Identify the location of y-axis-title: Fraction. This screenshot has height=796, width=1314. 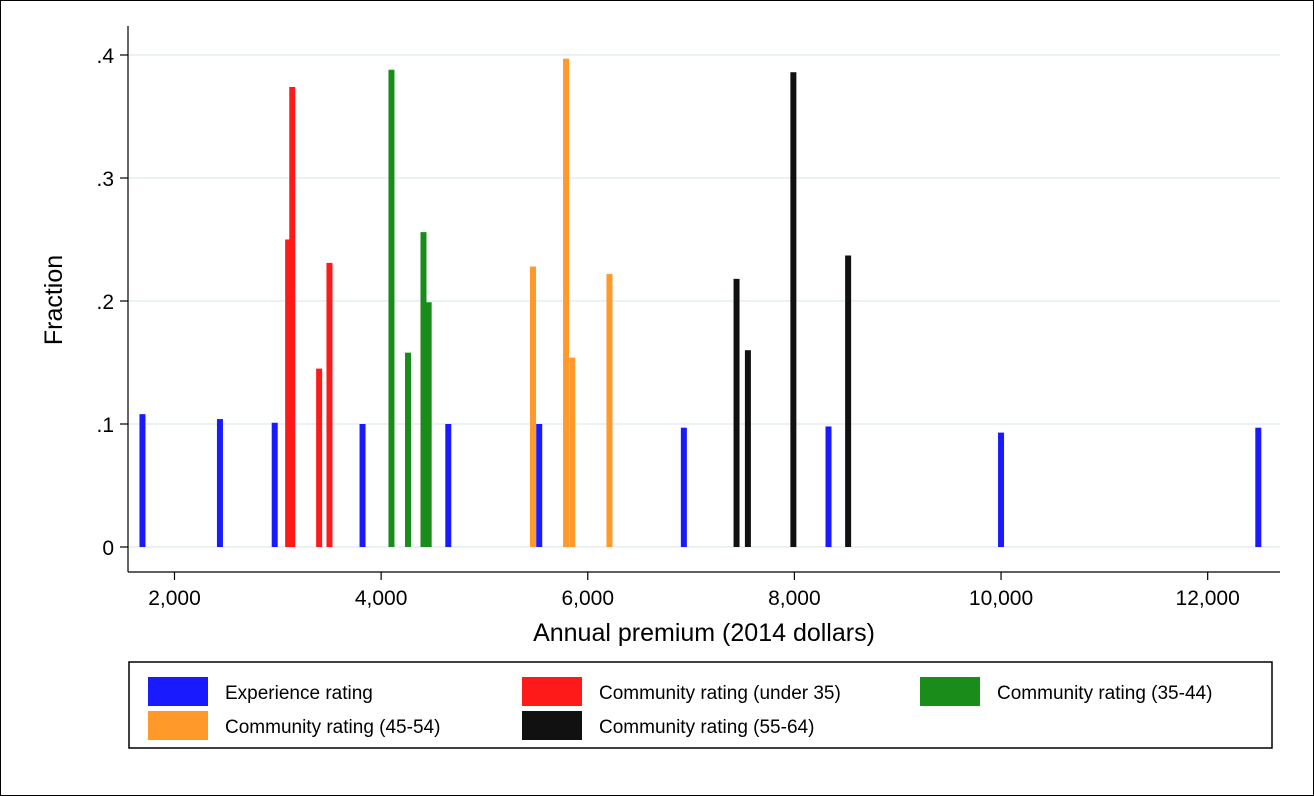
(54, 300).